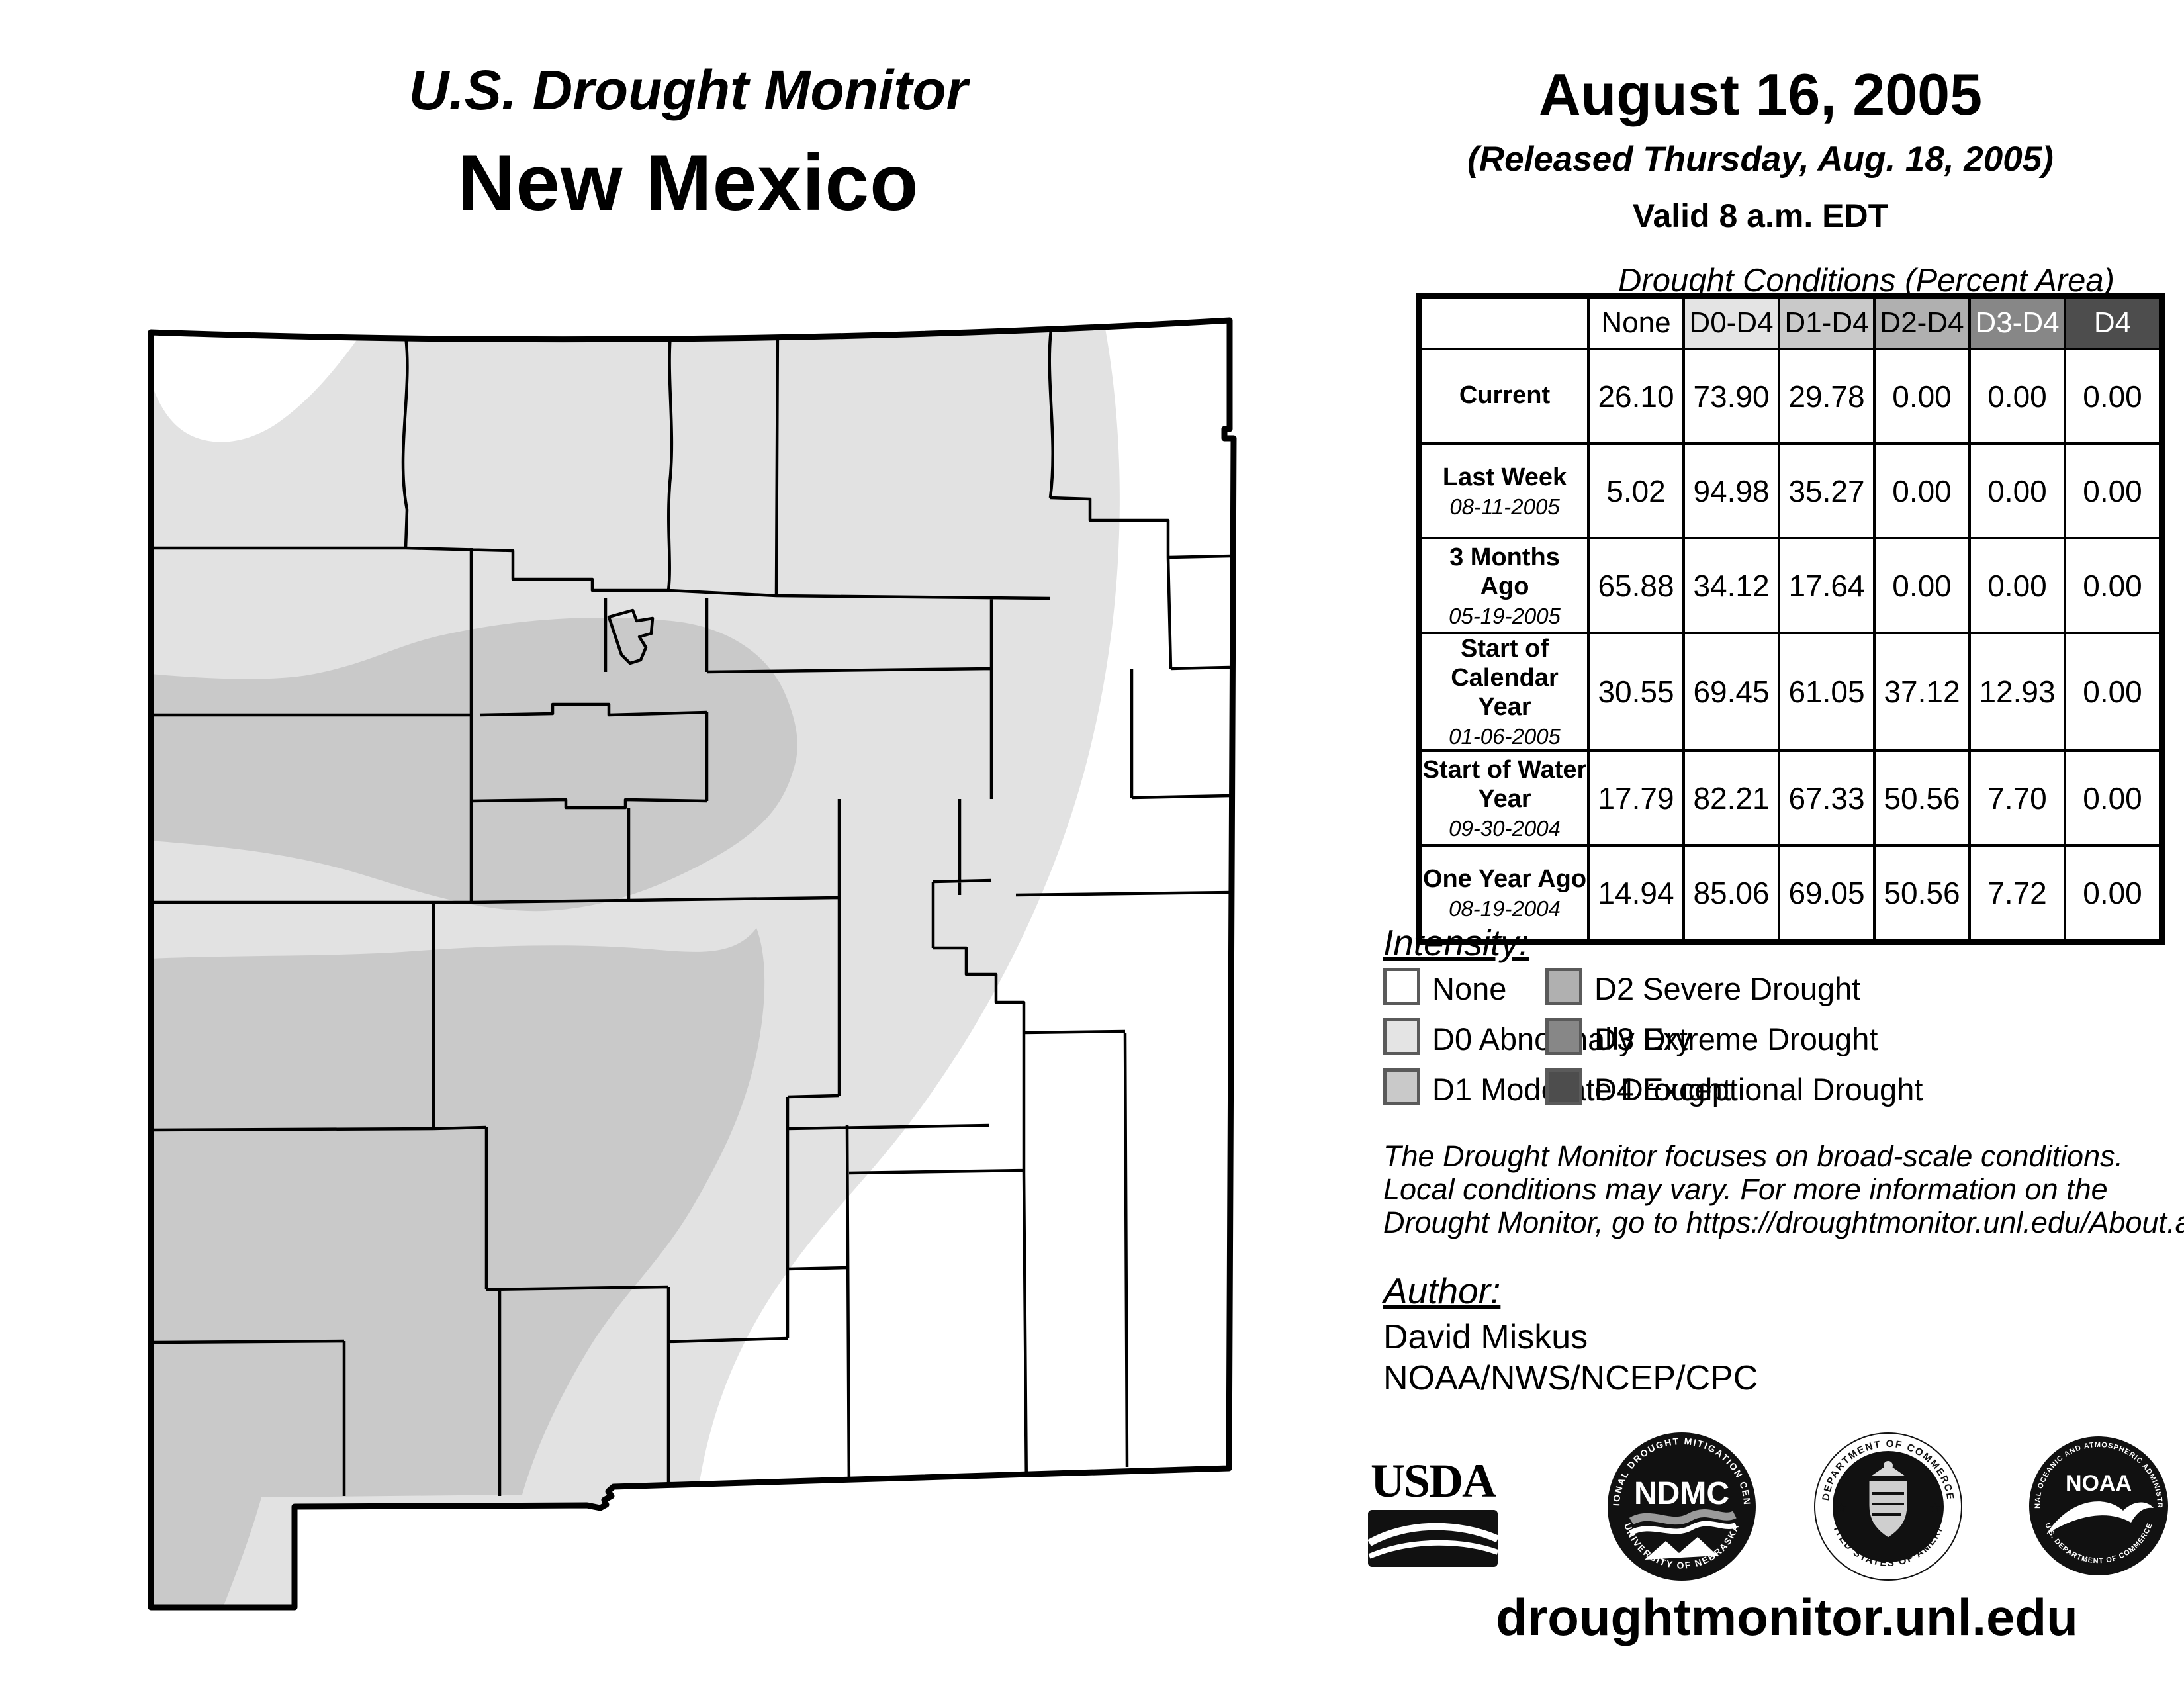  What do you see at coordinates (1505, 615) in the screenshot?
I see `row-label-date: 05-19-2005` at bounding box center [1505, 615].